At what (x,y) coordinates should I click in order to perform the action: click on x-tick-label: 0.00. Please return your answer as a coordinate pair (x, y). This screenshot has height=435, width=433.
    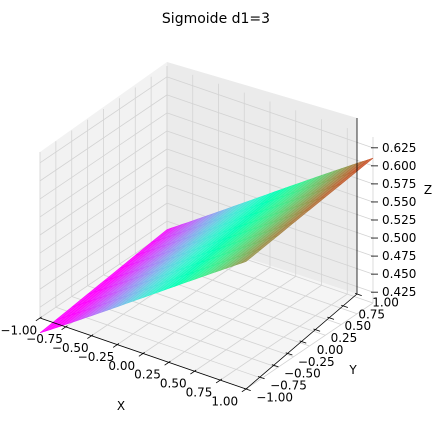
    Looking at the image, I should click on (121, 366).